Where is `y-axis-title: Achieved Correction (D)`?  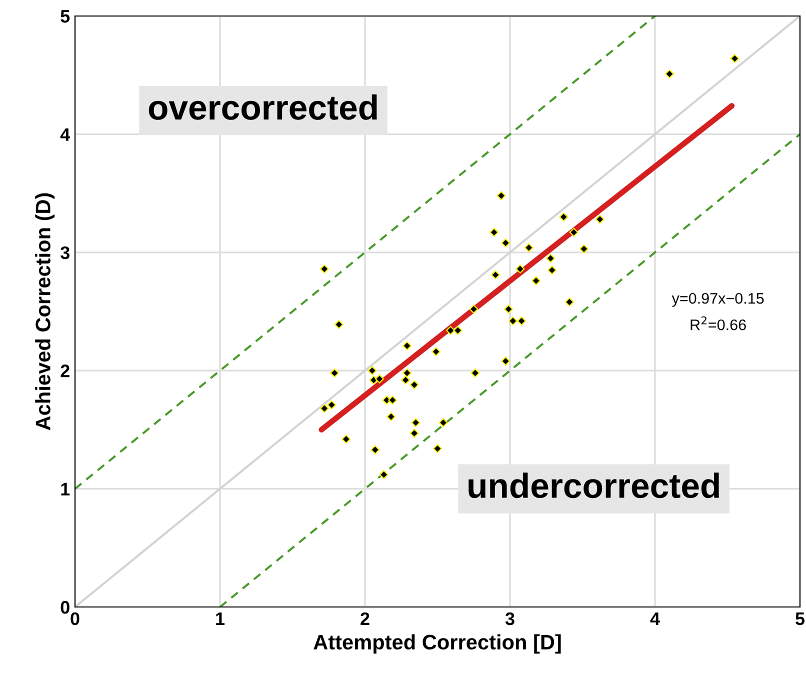
y-axis-title: Achieved Correction (D) is located at coordinates (45, 311).